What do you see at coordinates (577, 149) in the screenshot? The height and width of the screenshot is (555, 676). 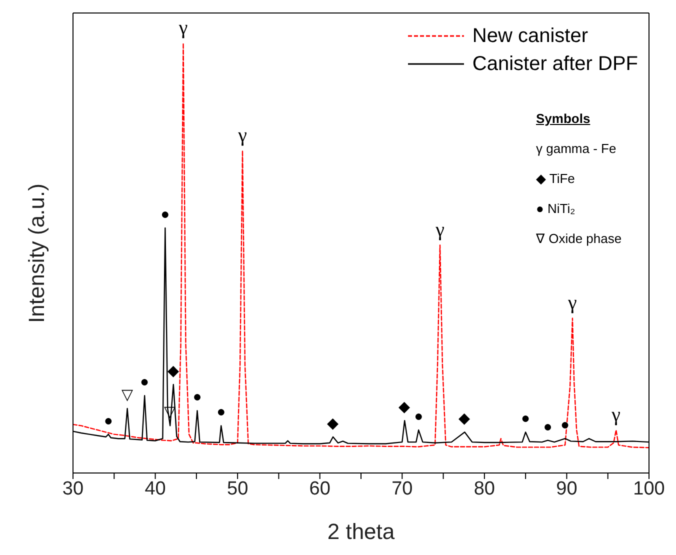 I see `annotation: γ gamma - Fe` at bounding box center [577, 149].